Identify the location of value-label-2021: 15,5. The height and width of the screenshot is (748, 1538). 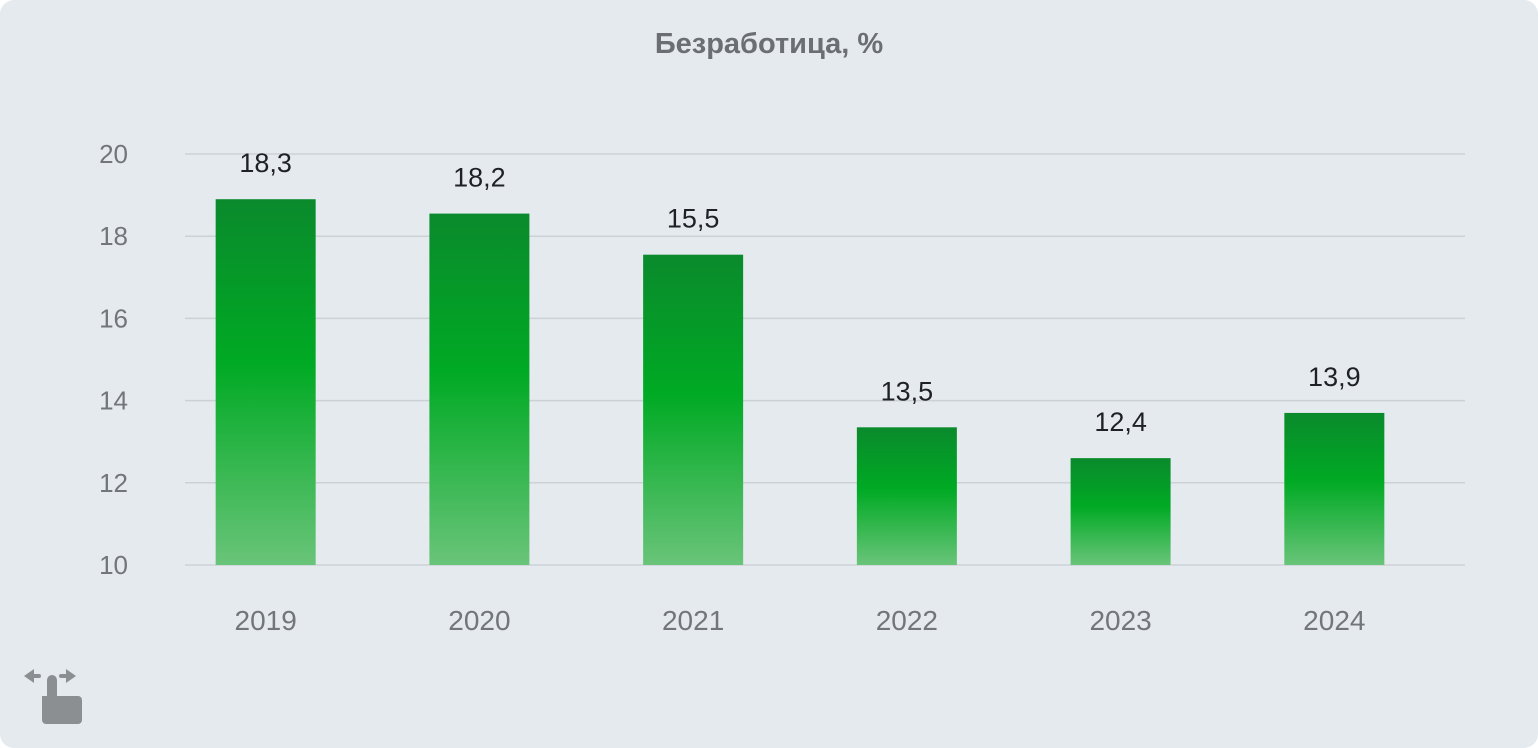
(693, 219).